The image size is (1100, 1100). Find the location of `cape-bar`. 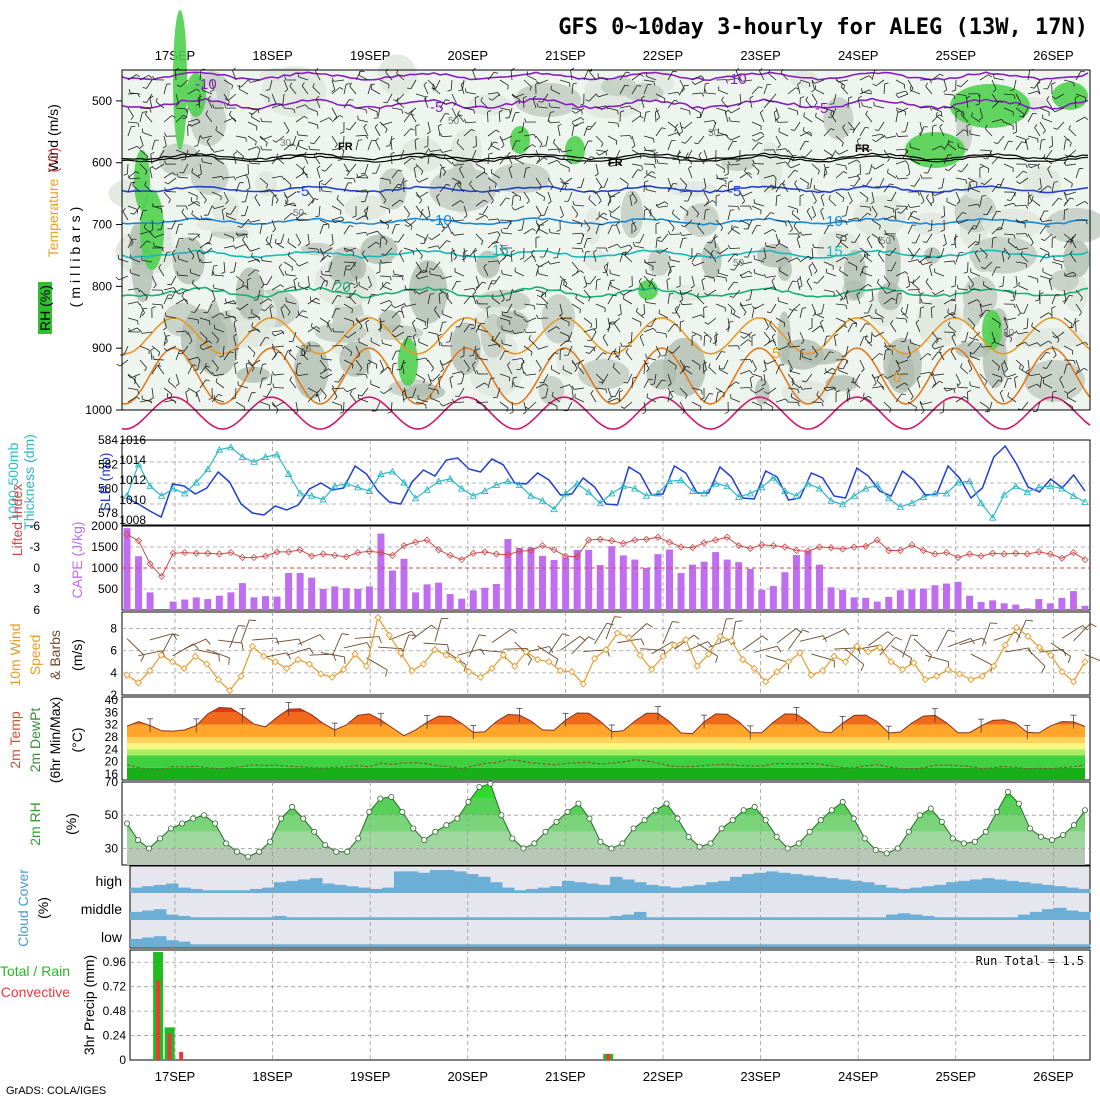

cape-bar is located at coordinates (958, 595).